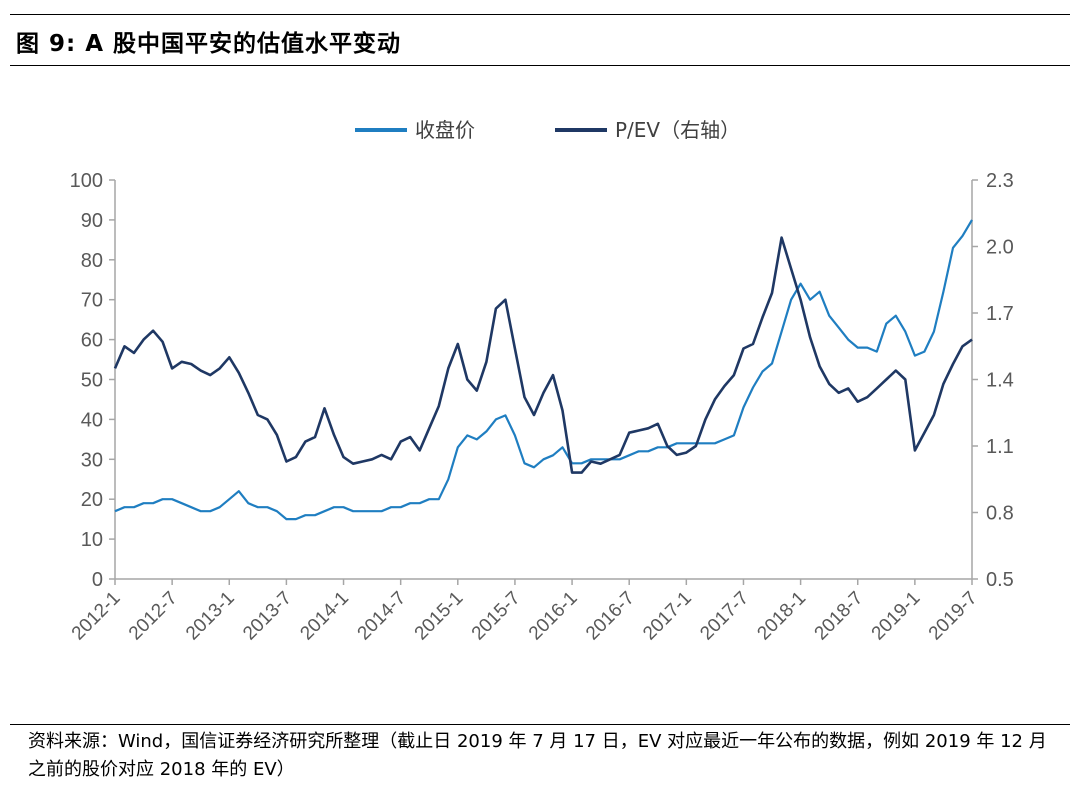 This screenshot has width=1080, height=793. What do you see at coordinates (92, 341) in the screenshot?
I see `left-tick-label: 60` at bounding box center [92, 341].